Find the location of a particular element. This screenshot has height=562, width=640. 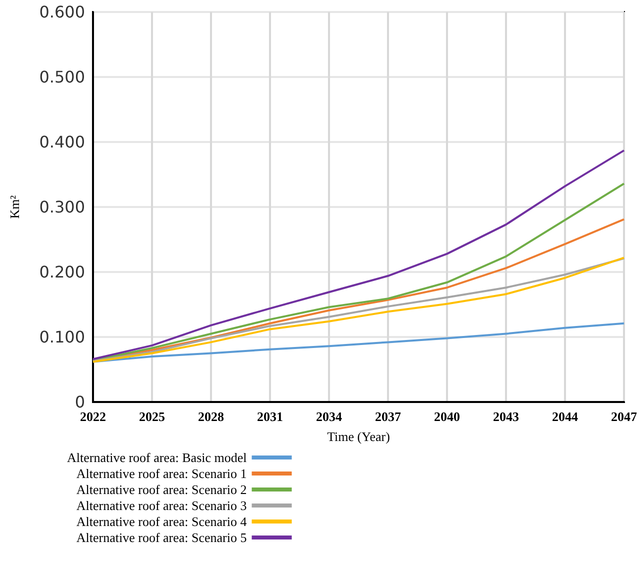

x-axis-title: Time (Year) is located at coordinates (358, 436).